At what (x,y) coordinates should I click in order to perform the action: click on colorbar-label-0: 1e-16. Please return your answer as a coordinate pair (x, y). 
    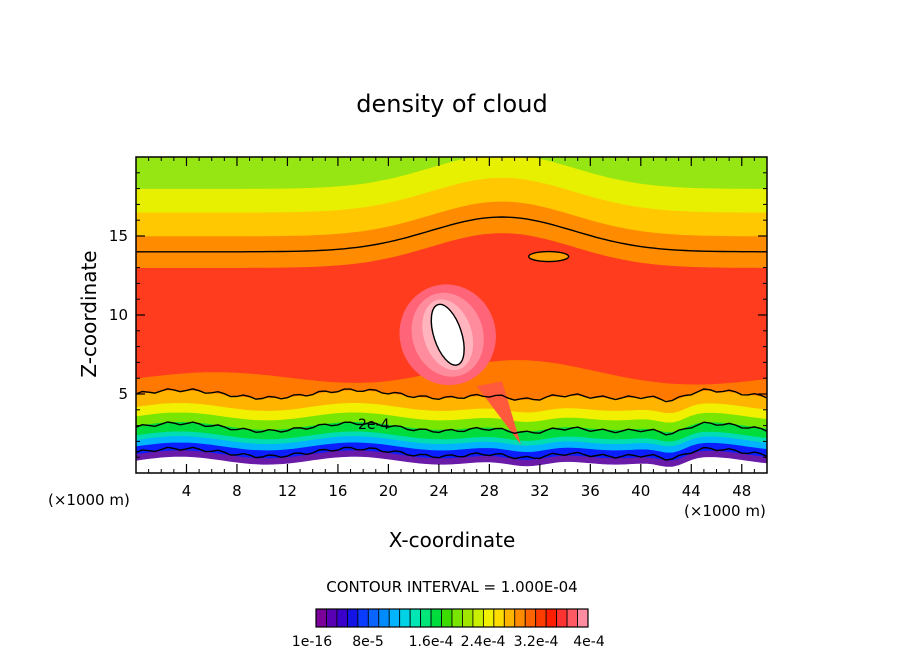
    Looking at the image, I should click on (312, 642).